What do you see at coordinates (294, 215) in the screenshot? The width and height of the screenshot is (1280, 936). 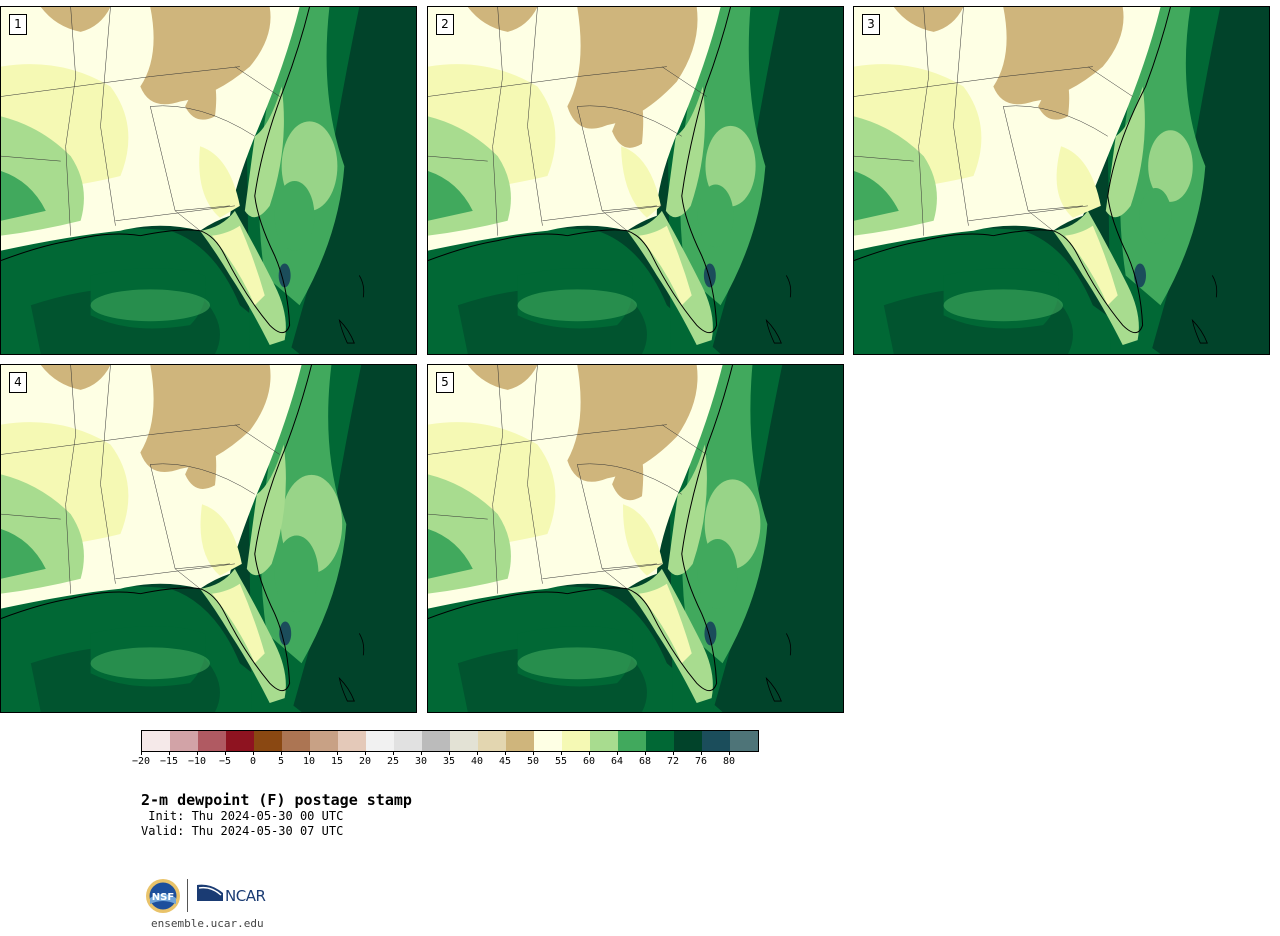 I see `atlantic-midgreen-blob` at bounding box center [294, 215].